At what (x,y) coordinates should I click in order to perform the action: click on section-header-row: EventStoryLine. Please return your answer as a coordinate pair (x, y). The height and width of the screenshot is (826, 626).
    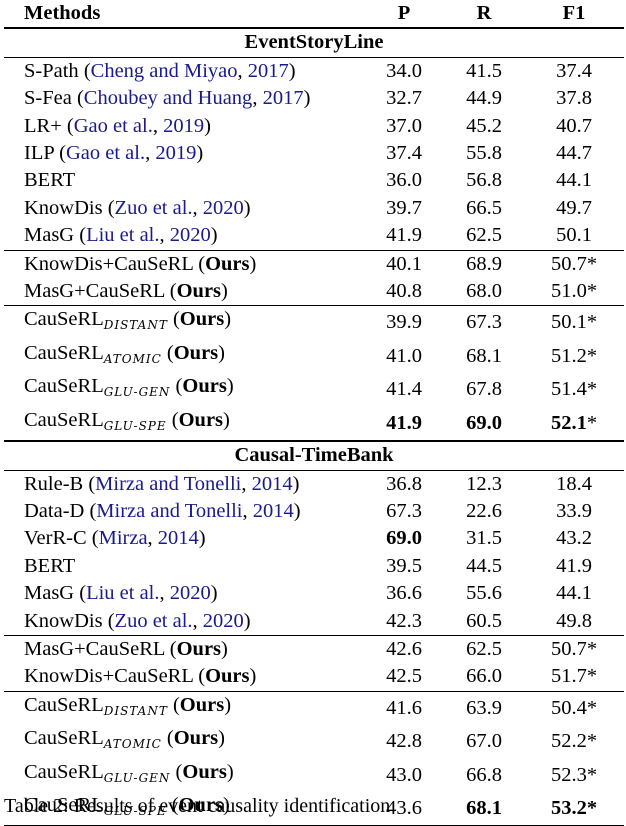
    Looking at the image, I should click on (314, 42).